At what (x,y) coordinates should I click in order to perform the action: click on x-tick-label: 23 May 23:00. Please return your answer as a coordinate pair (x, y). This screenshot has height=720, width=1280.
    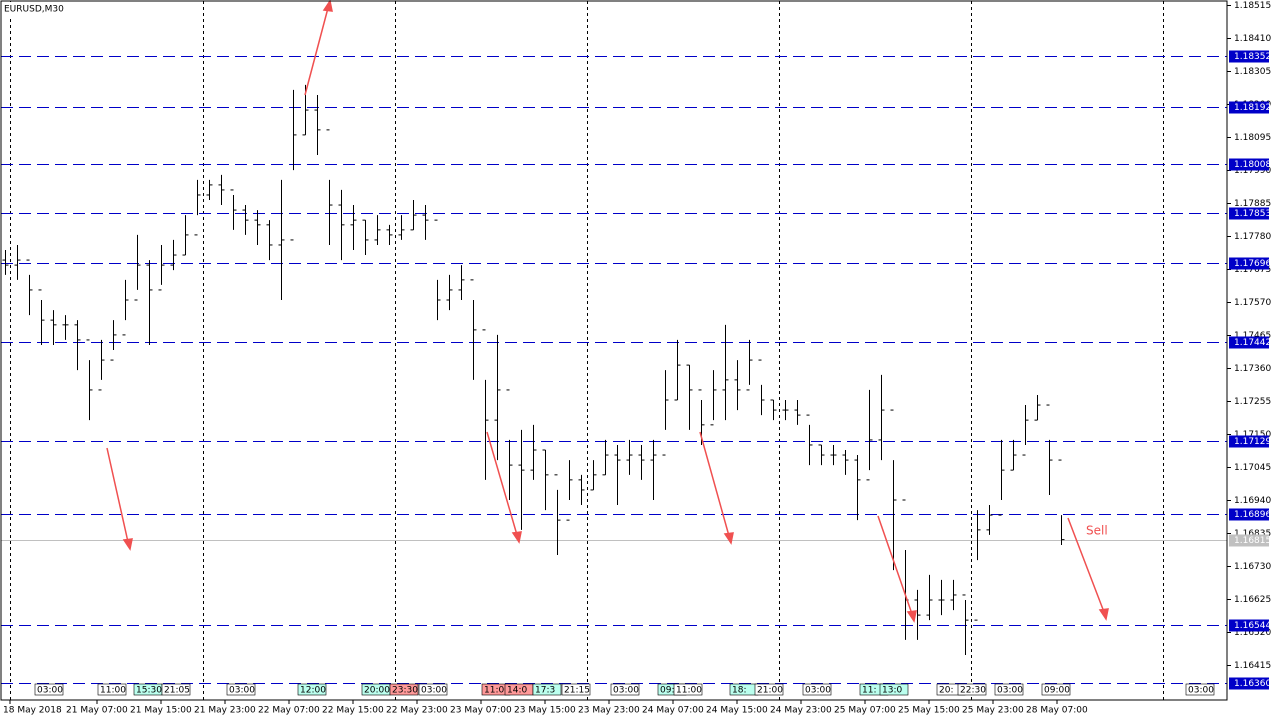
    Looking at the image, I should click on (609, 711).